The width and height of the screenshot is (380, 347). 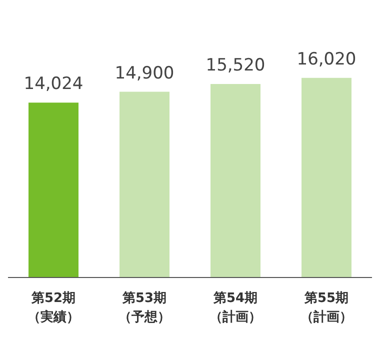 What do you see at coordinates (54, 308) in the screenshot?
I see `x-tick-label: 第52期（実績）` at bounding box center [54, 308].